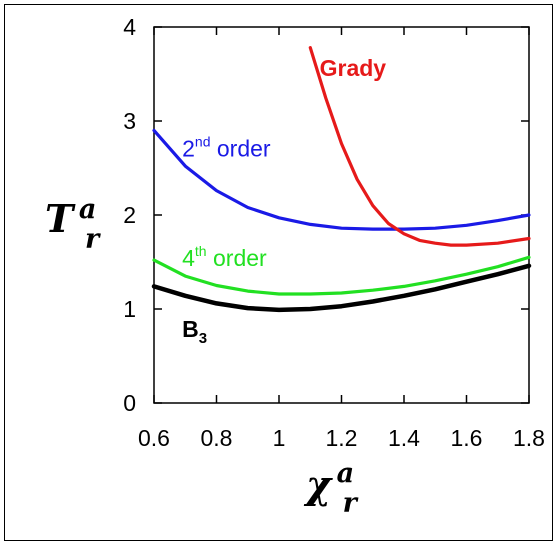  What do you see at coordinates (529, 438) in the screenshot?
I see `x-tick-label: 1.8` at bounding box center [529, 438].